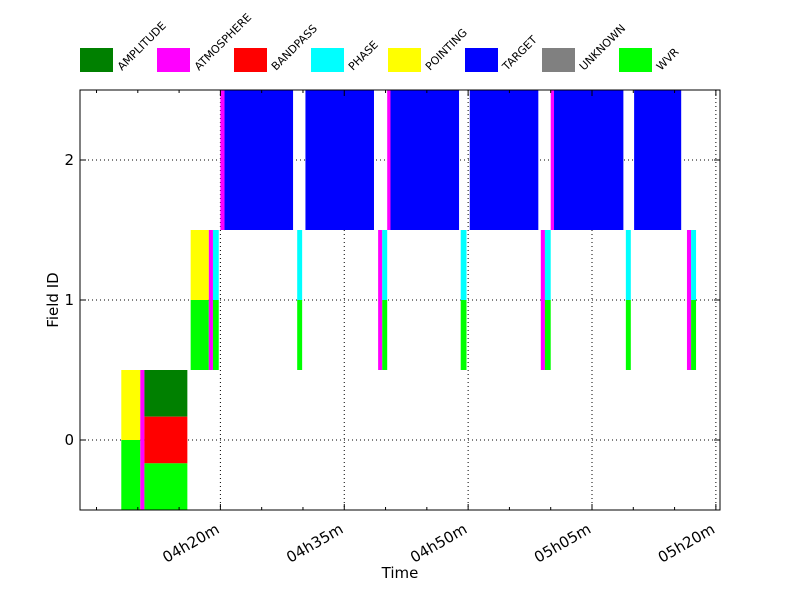 The width and height of the screenshot is (800, 600). I want to click on y-tick-label: 2, so click(69, 160).